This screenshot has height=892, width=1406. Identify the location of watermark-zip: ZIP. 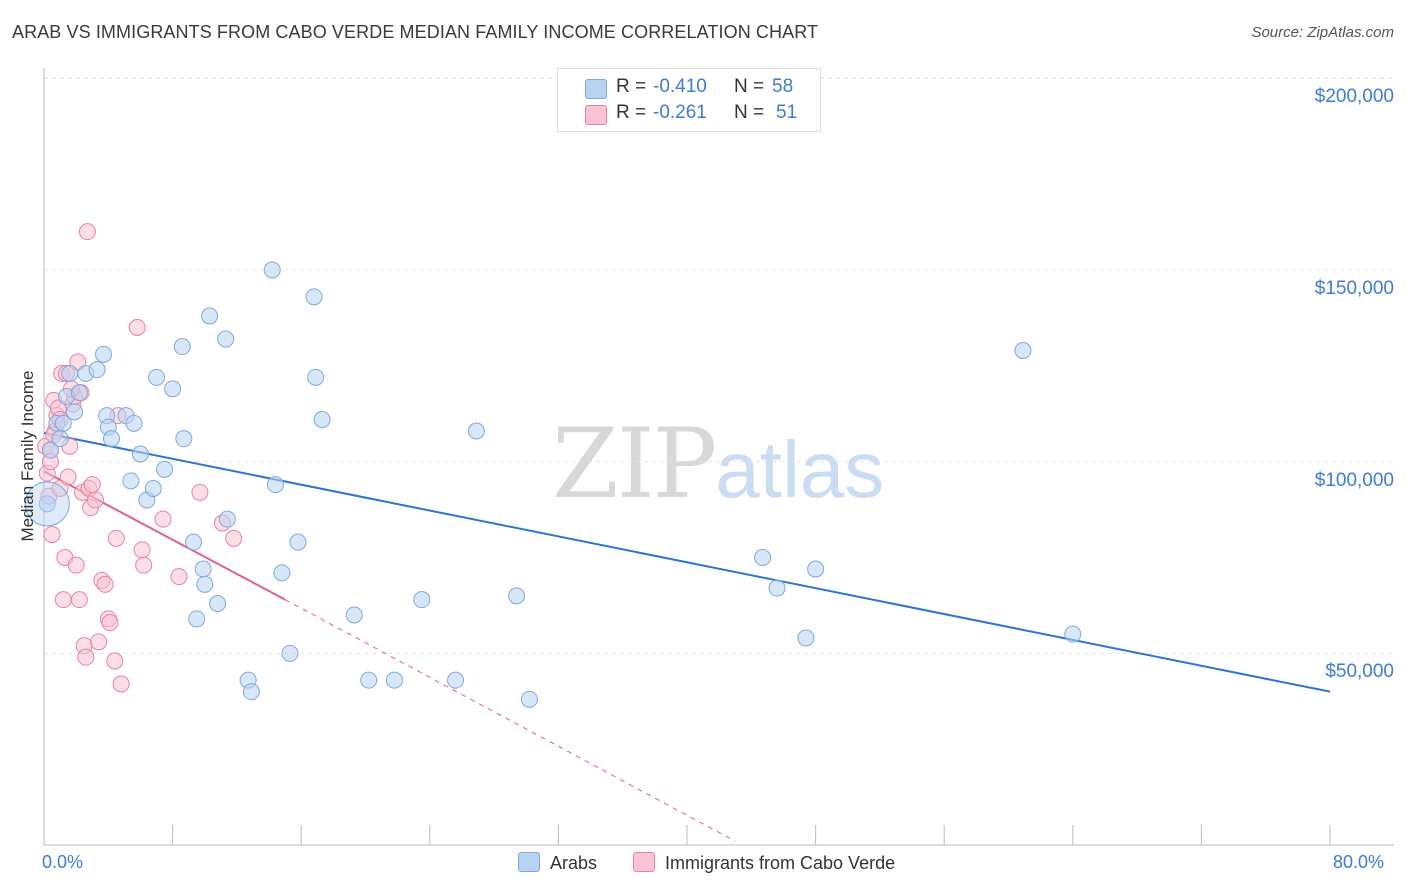
(634, 464).